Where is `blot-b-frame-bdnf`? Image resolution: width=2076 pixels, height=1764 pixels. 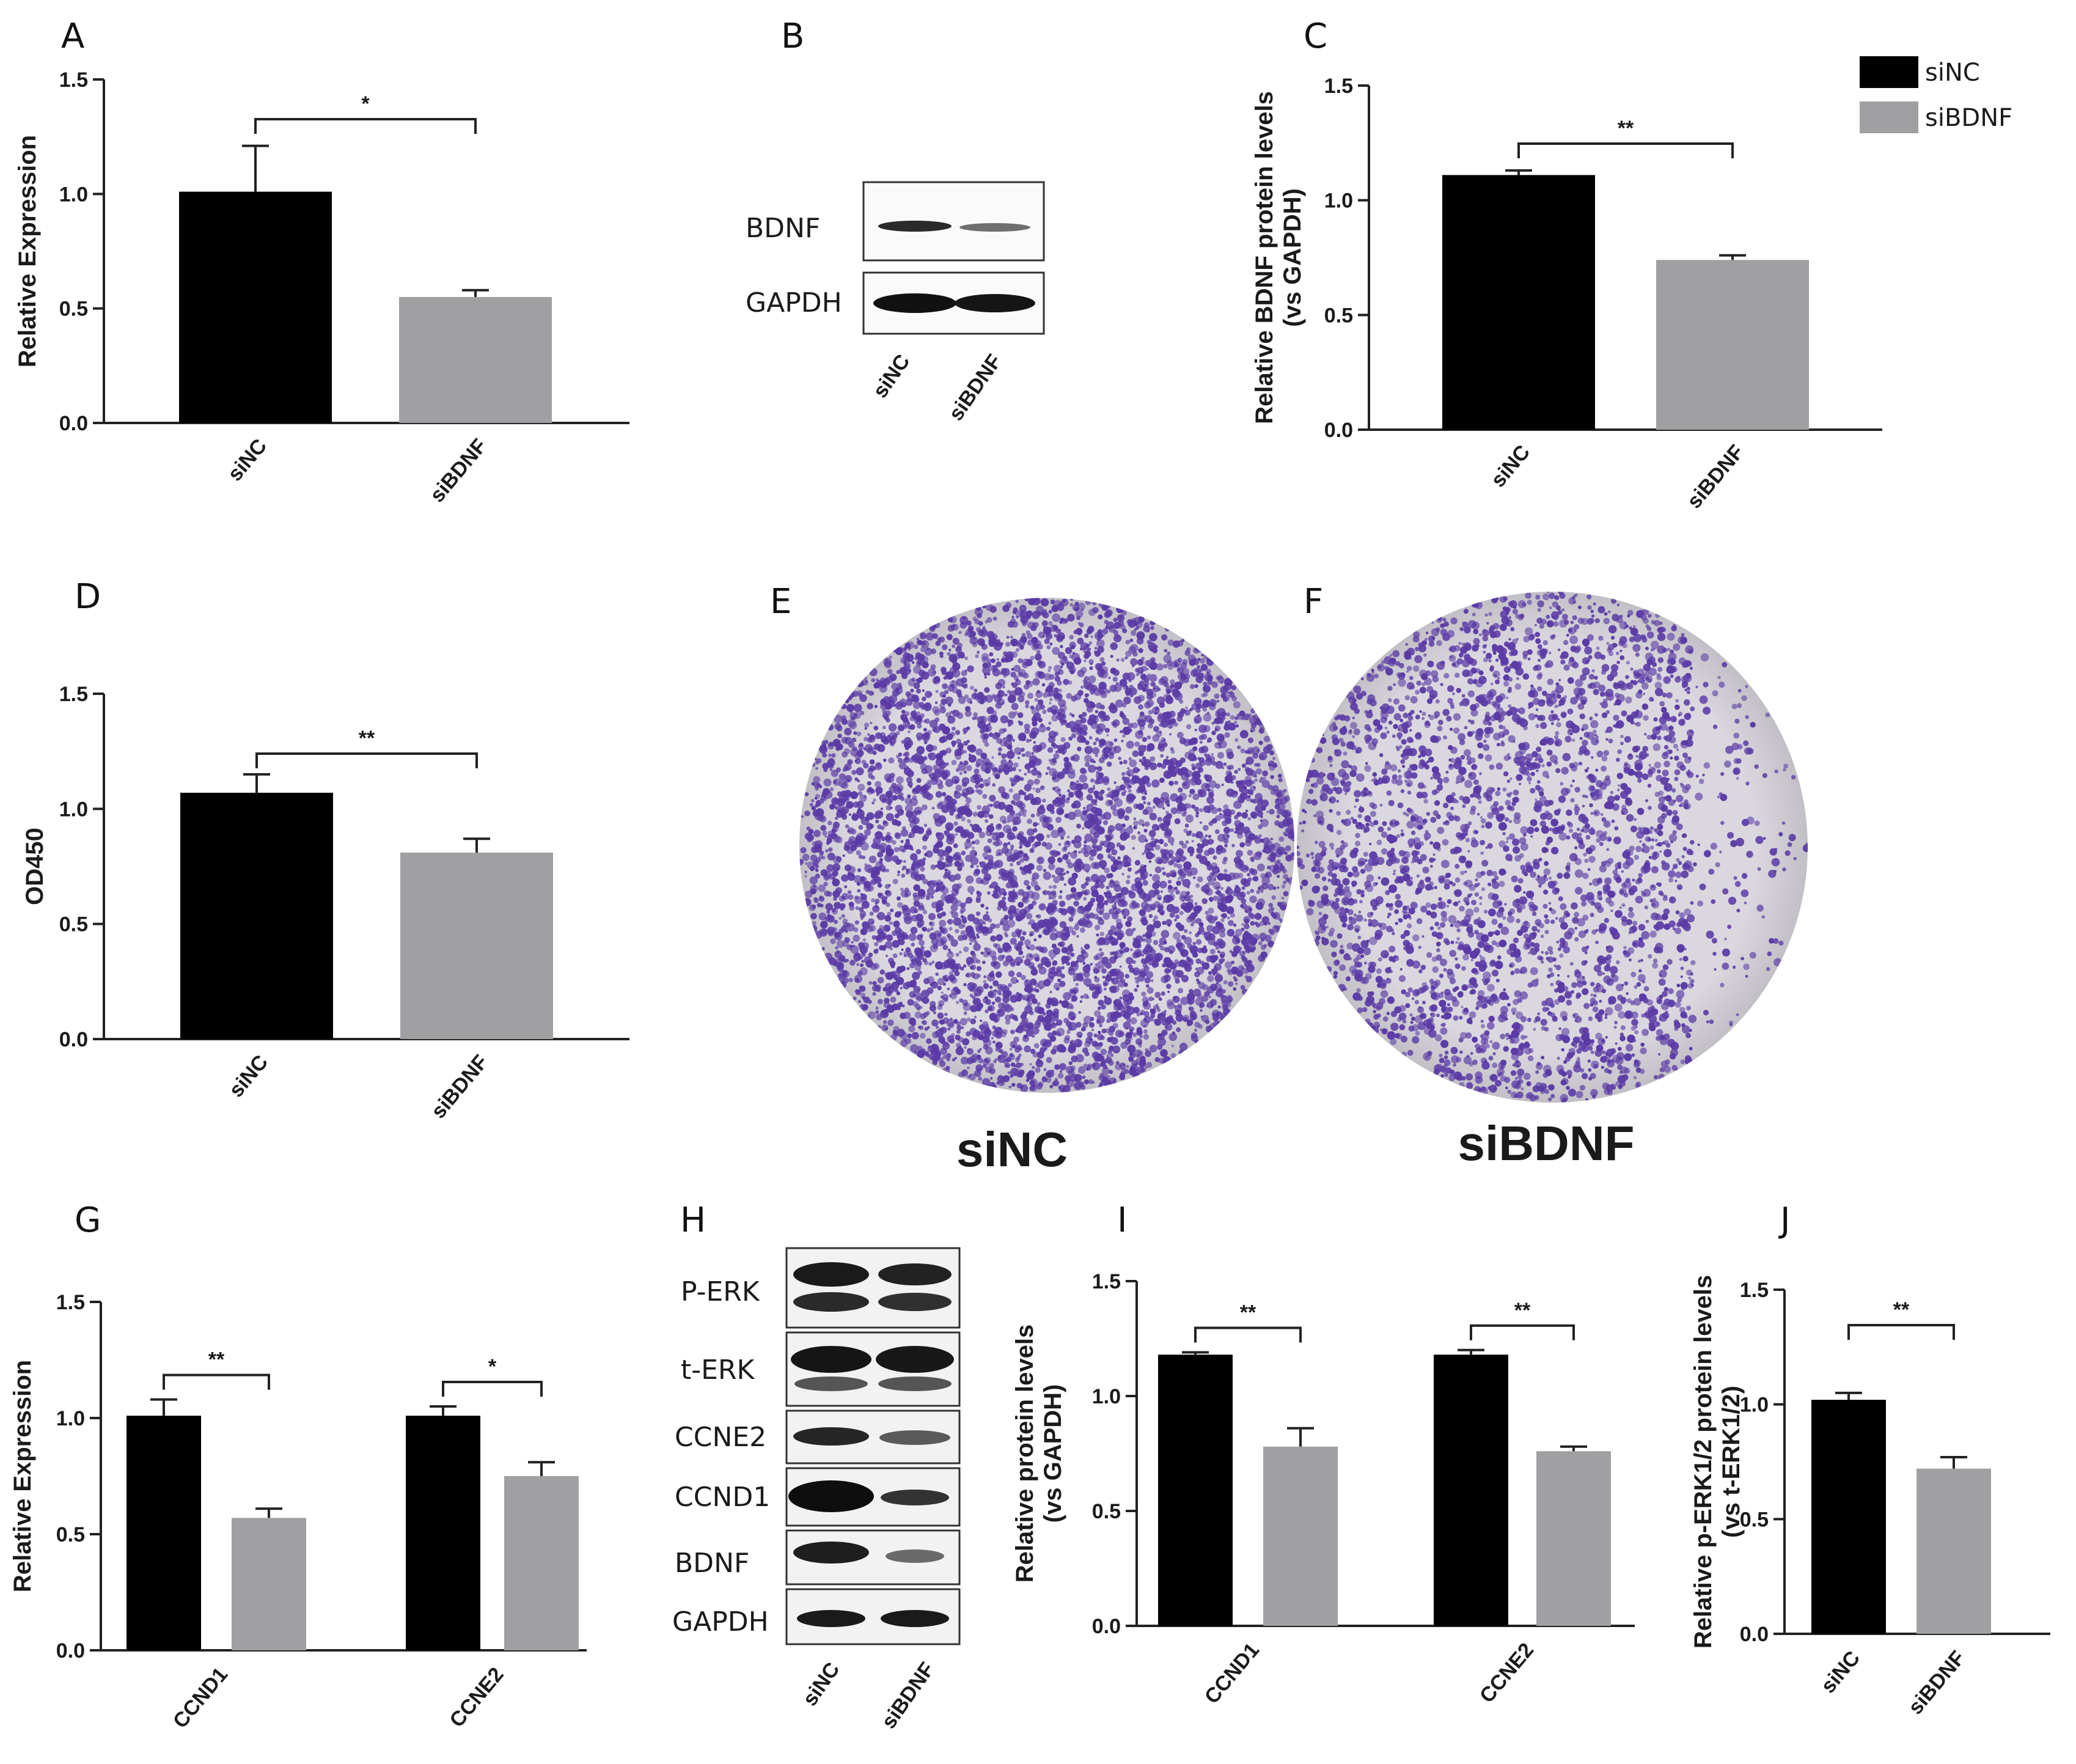
blot-b-frame-bdnf is located at coordinates (954, 221).